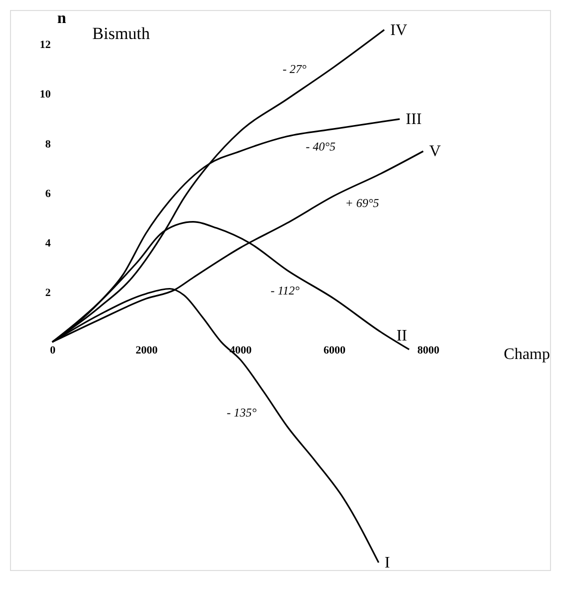 Image resolution: width=578 pixels, height=595 pixels. I want to click on series-label: IV, so click(399, 30).